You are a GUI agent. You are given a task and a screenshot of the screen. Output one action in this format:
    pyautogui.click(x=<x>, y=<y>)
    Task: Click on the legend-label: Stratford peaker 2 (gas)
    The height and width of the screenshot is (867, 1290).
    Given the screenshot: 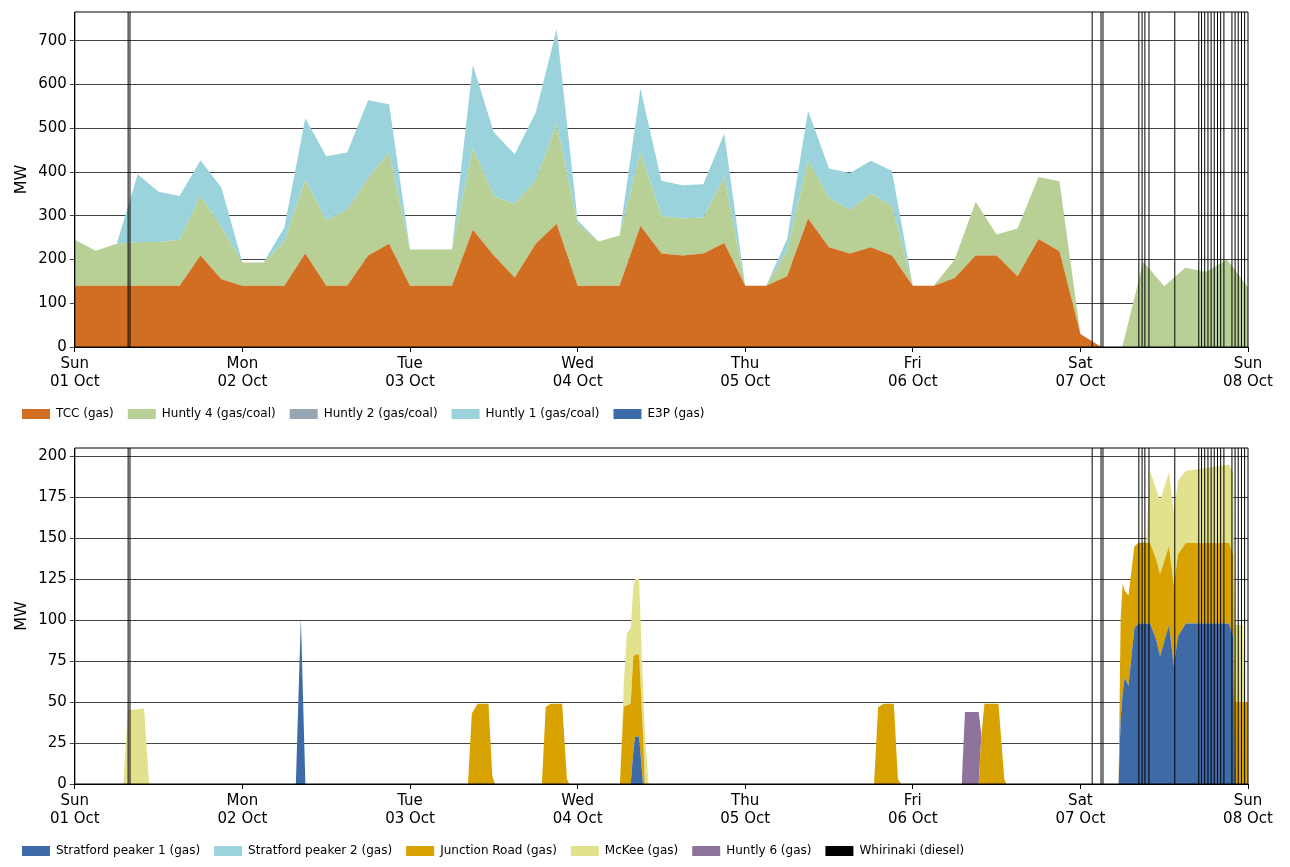 What is the action you would take?
    pyautogui.click(x=320, y=850)
    